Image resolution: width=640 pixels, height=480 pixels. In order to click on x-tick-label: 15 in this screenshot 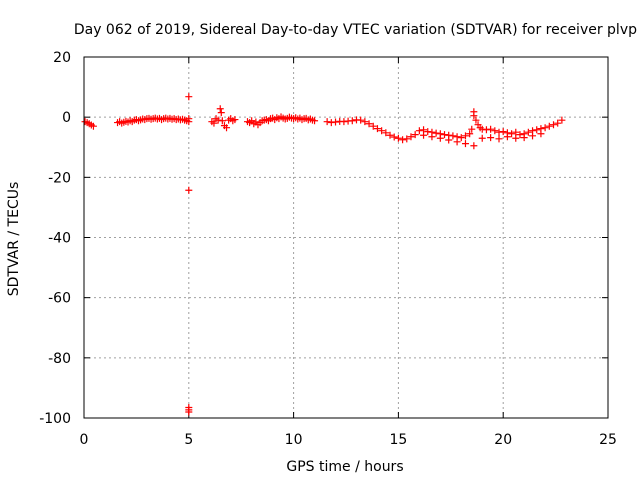, I will do `click(398, 440)`.